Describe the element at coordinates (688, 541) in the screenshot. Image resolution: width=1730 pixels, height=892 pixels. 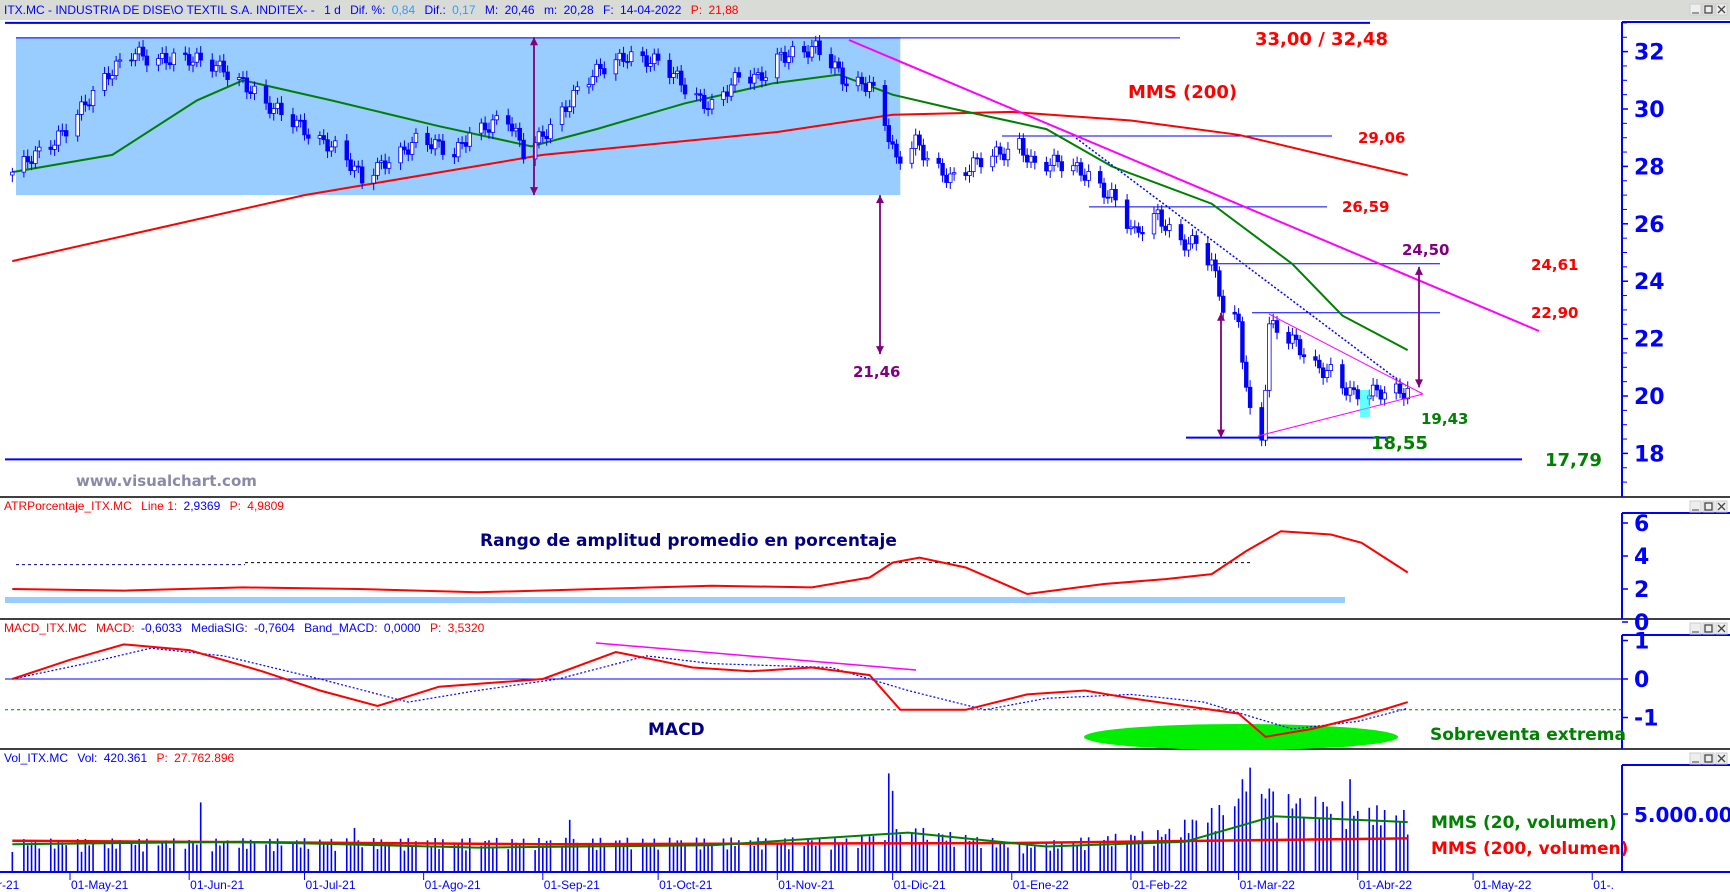
I see `atr-title: Rango de amplitud promedio en porcentaje` at that location.